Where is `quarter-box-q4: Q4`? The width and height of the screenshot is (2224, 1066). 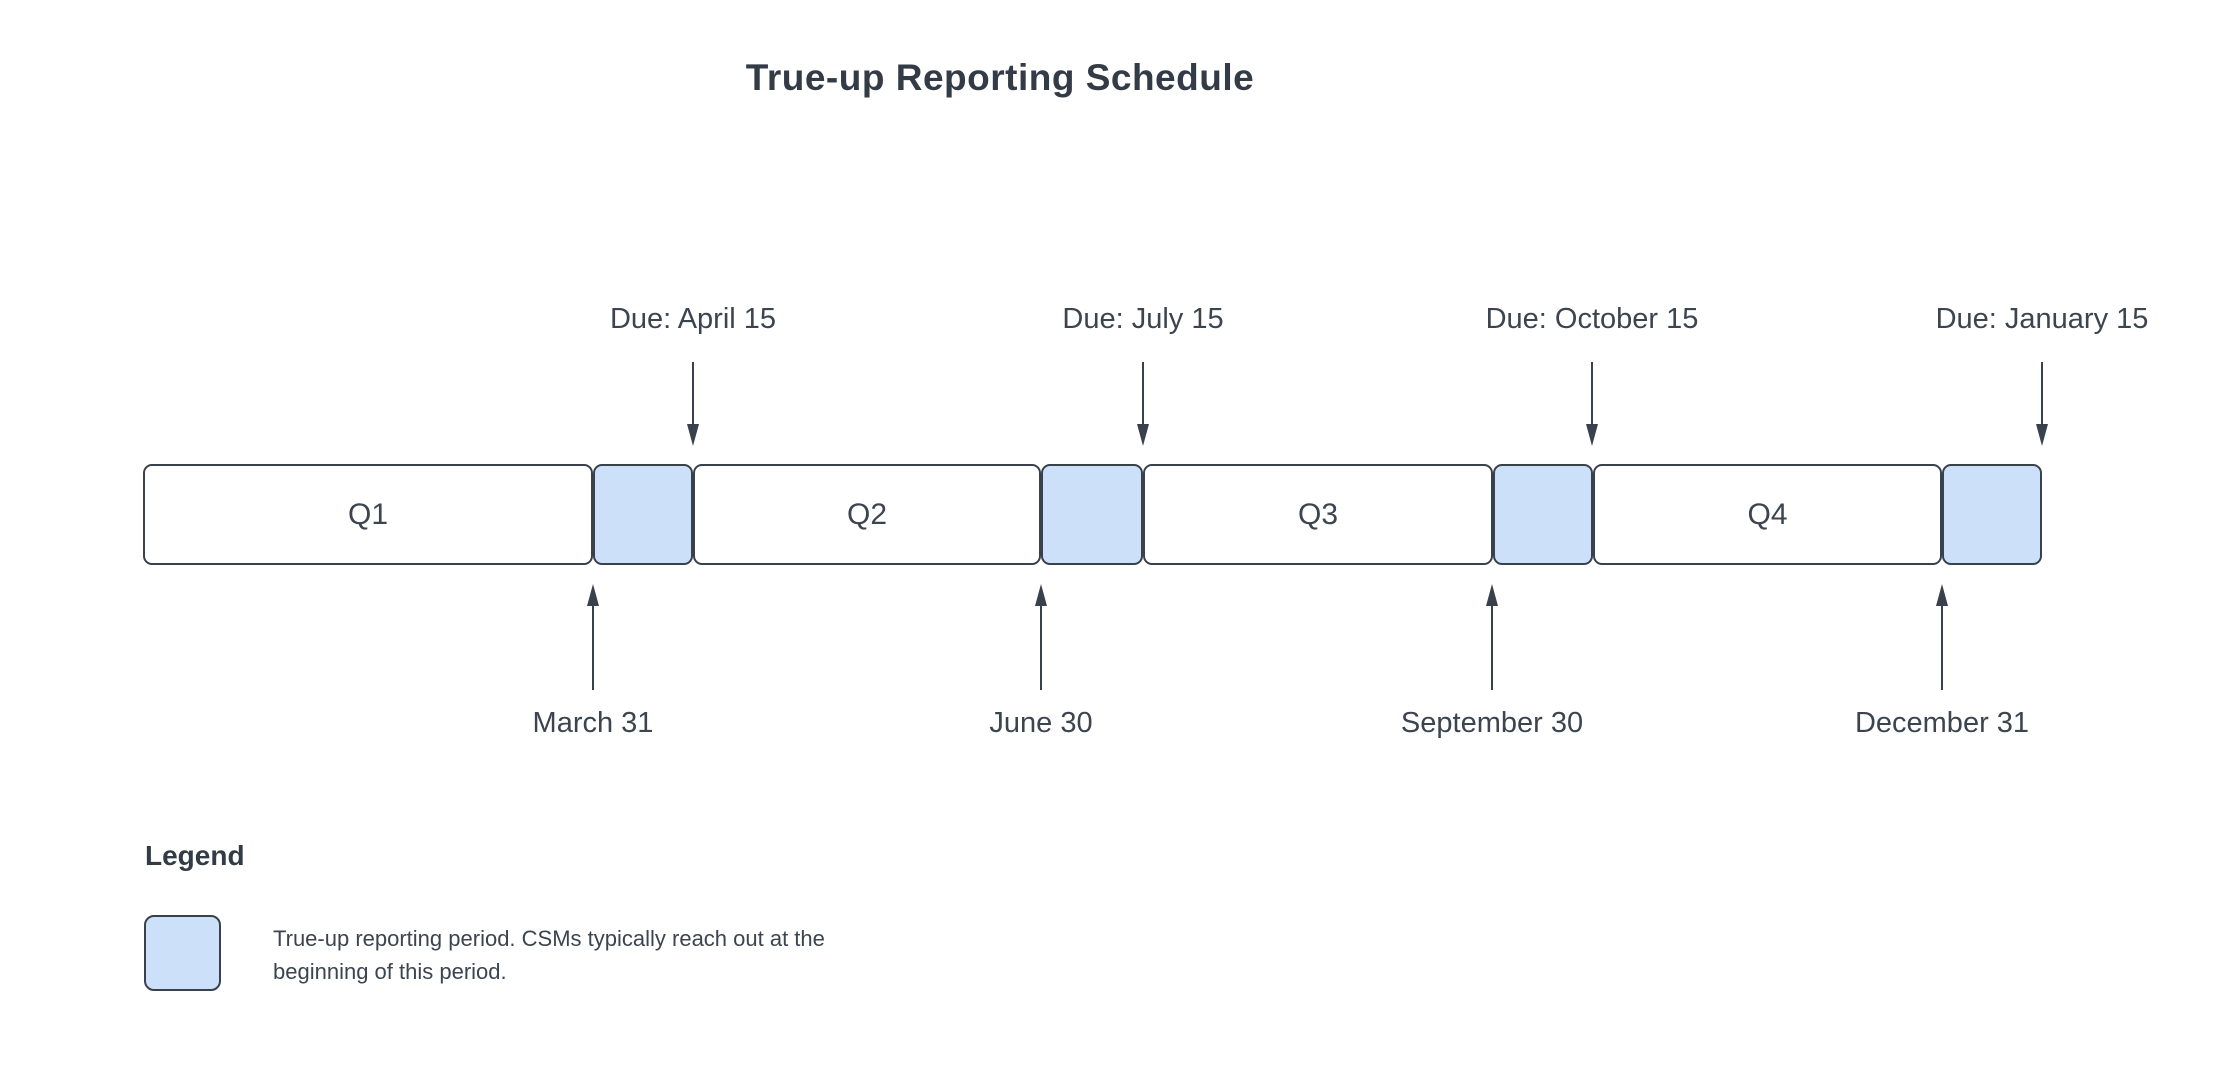
quarter-box-q4: Q4 is located at coordinates (1767, 514).